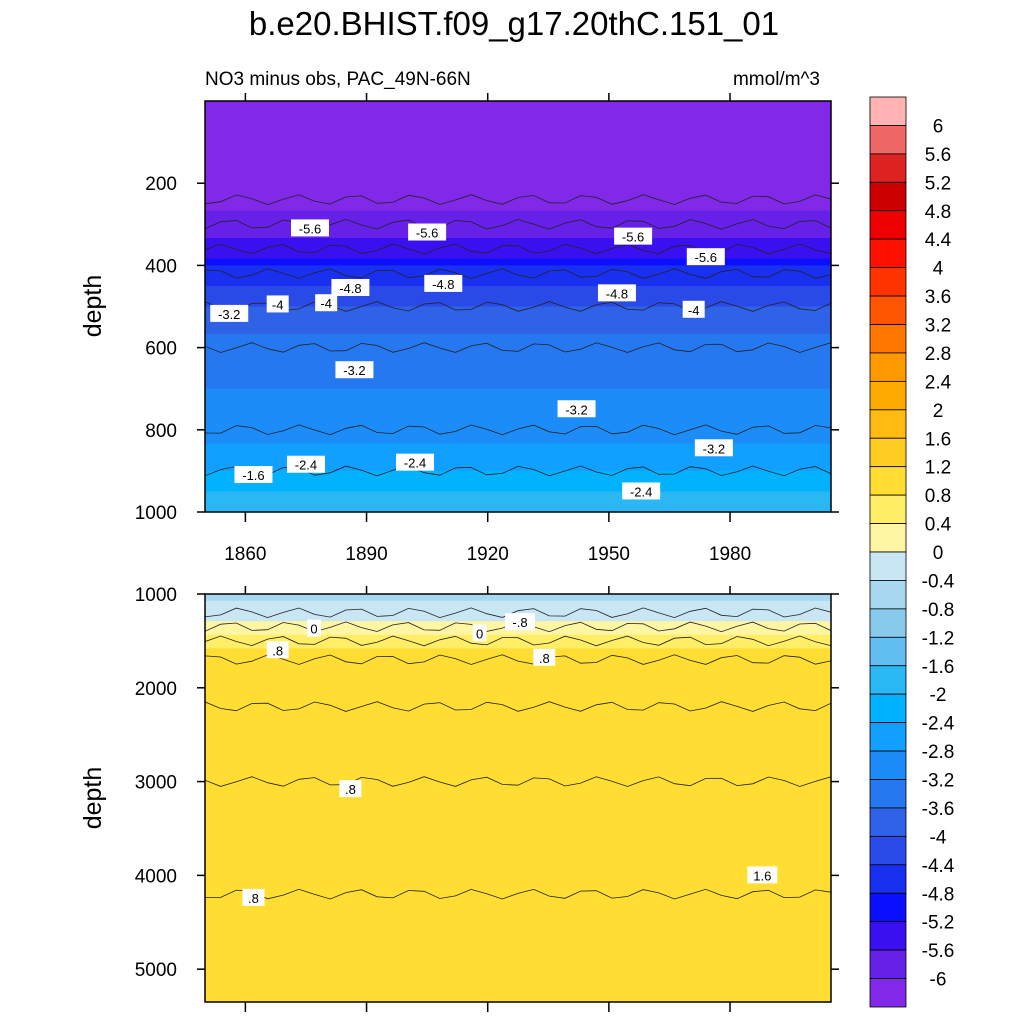  What do you see at coordinates (156, 689) in the screenshot?
I see `y-tick-label: 2000` at bounding box center [156, 689].